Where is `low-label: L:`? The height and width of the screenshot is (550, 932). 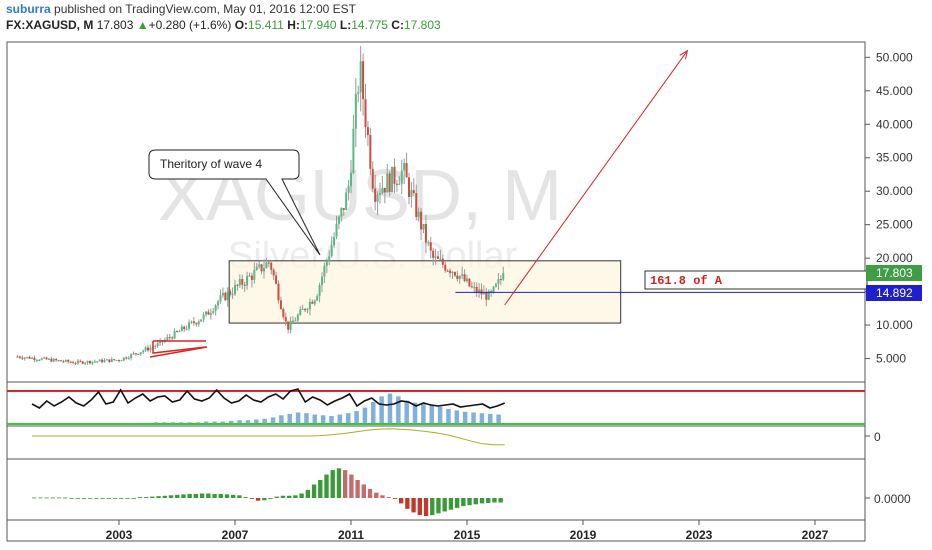
low-label: L: is located at coordinates (345, 25).